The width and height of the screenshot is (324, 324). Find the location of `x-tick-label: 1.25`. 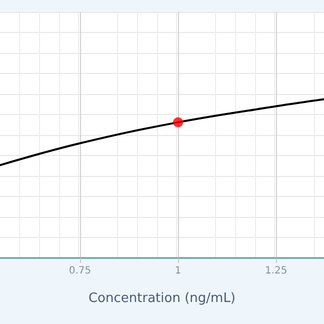

x-tick-label: 1.25 is located at coordinates (276, 271).